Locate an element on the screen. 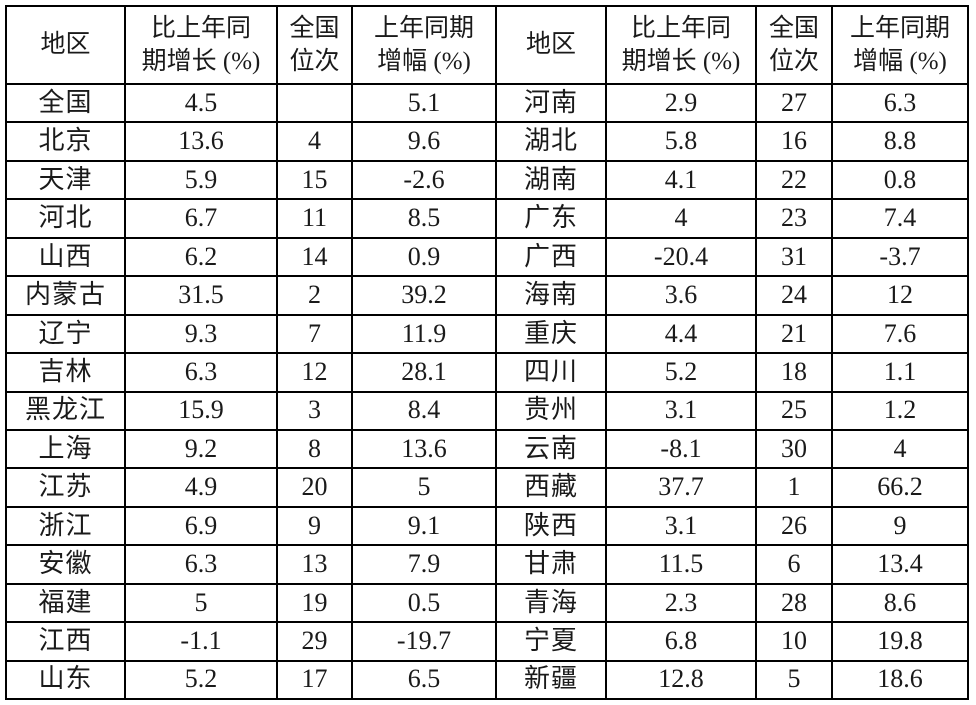 The width and height of the screenshot is (976, 705). growth-cell: 31.5 is located at coordinates (201, 295).